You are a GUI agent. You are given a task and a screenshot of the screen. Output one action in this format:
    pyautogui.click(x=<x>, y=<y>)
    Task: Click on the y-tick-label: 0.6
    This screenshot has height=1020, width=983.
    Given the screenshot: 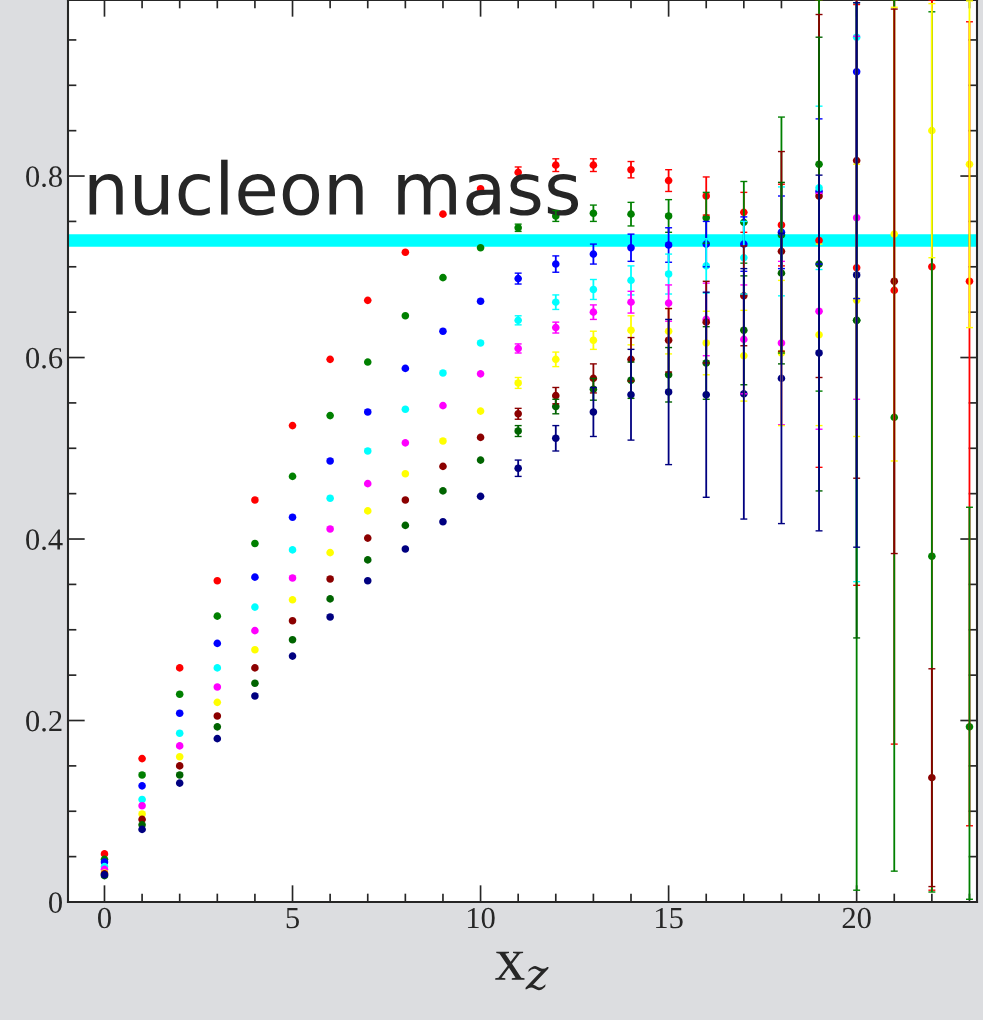 What is the action you would take?
    pyautogui.click(x=44, y=358)
    